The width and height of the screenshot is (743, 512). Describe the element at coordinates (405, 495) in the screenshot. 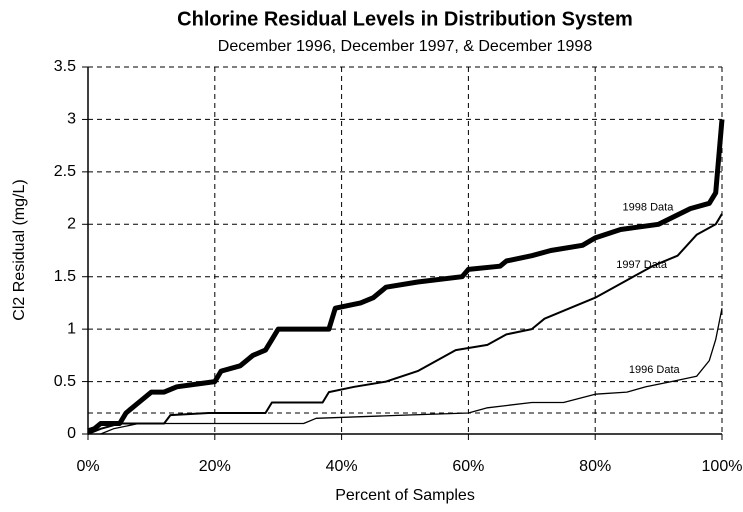

I see `x-axis-label: Percent of Samples` at that location.